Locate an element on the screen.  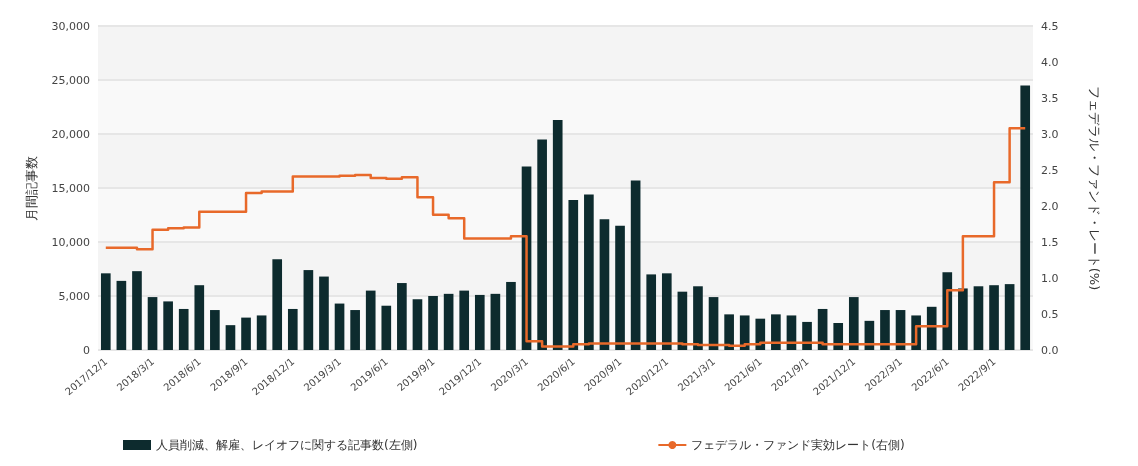
y2-tick-label: 4.0 is located at coordinates (1050, 62).